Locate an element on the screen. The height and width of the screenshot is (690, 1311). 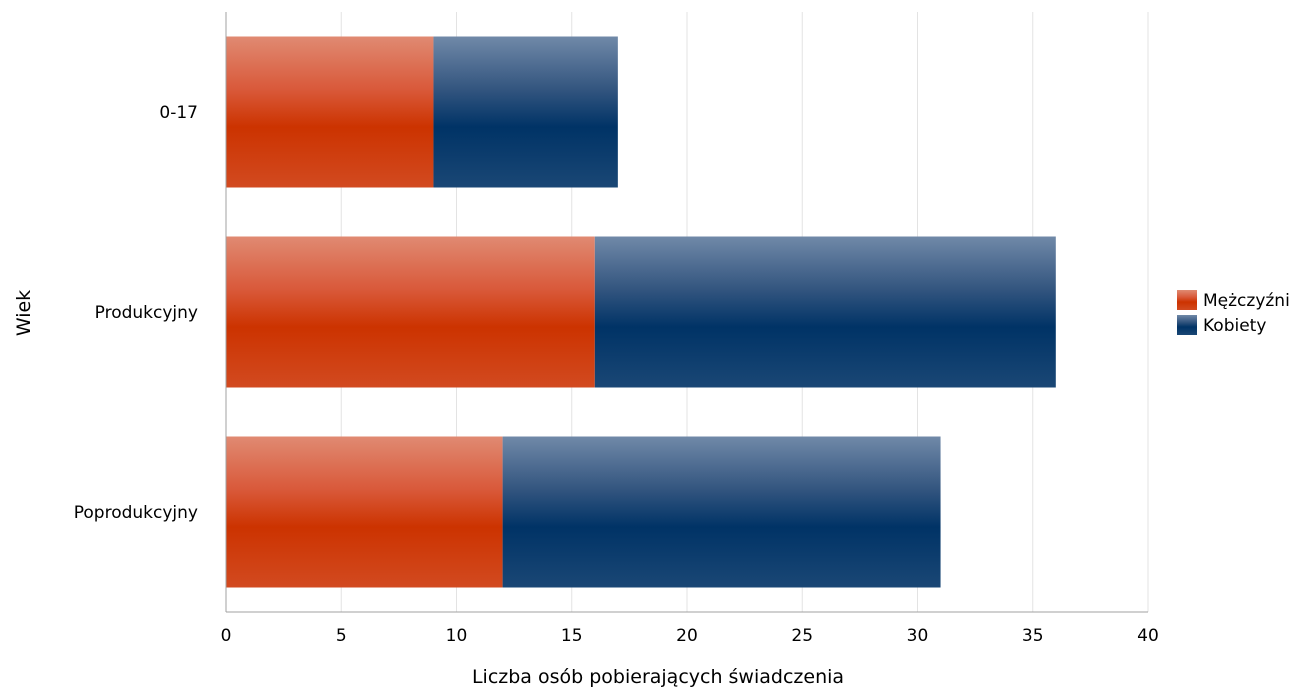
x-tick-label: 30 is located at coordinates (918, 636).